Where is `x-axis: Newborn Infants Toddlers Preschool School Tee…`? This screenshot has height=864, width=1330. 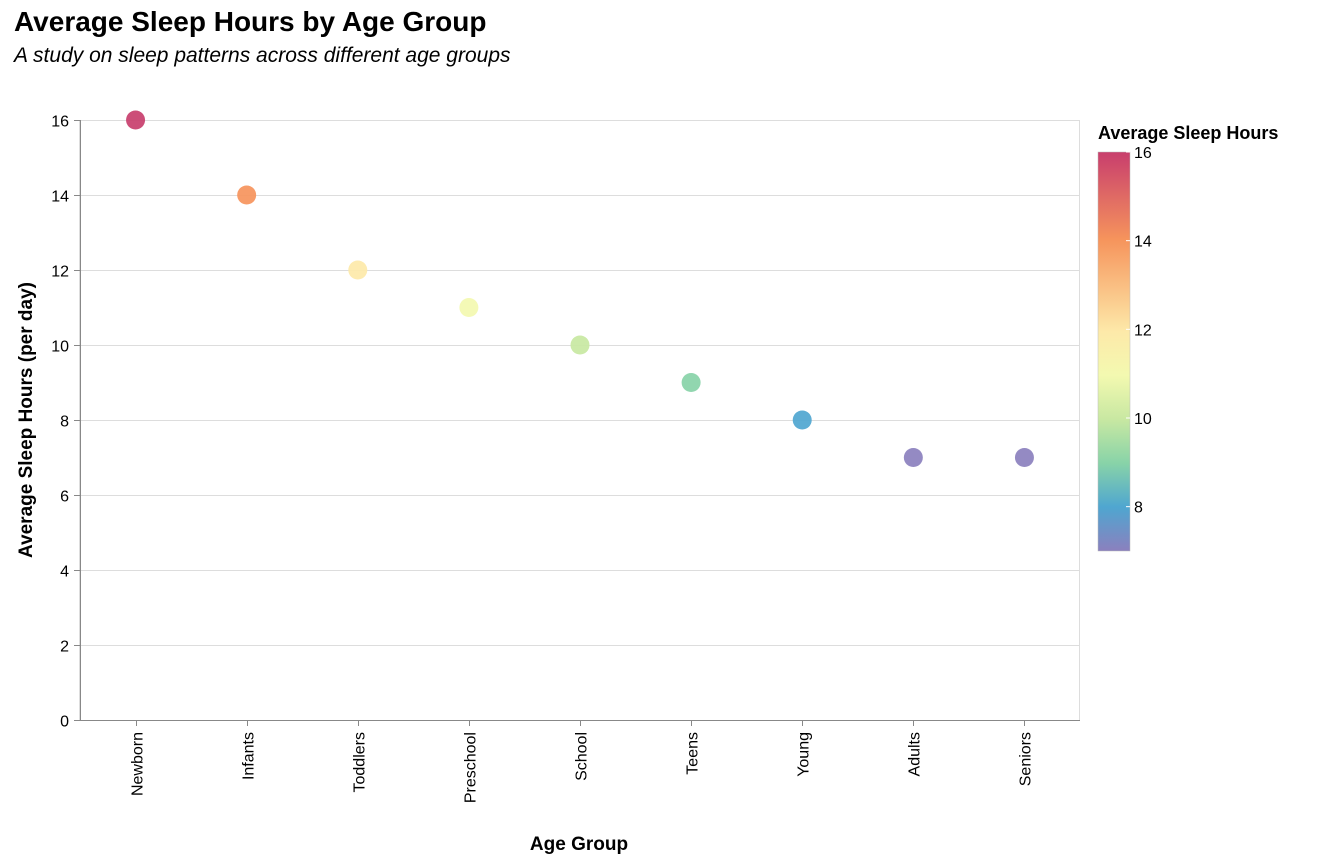 x-axis: Newborn Infants Toddlers Preschool School Tee… is located at coordinates (580, 761).